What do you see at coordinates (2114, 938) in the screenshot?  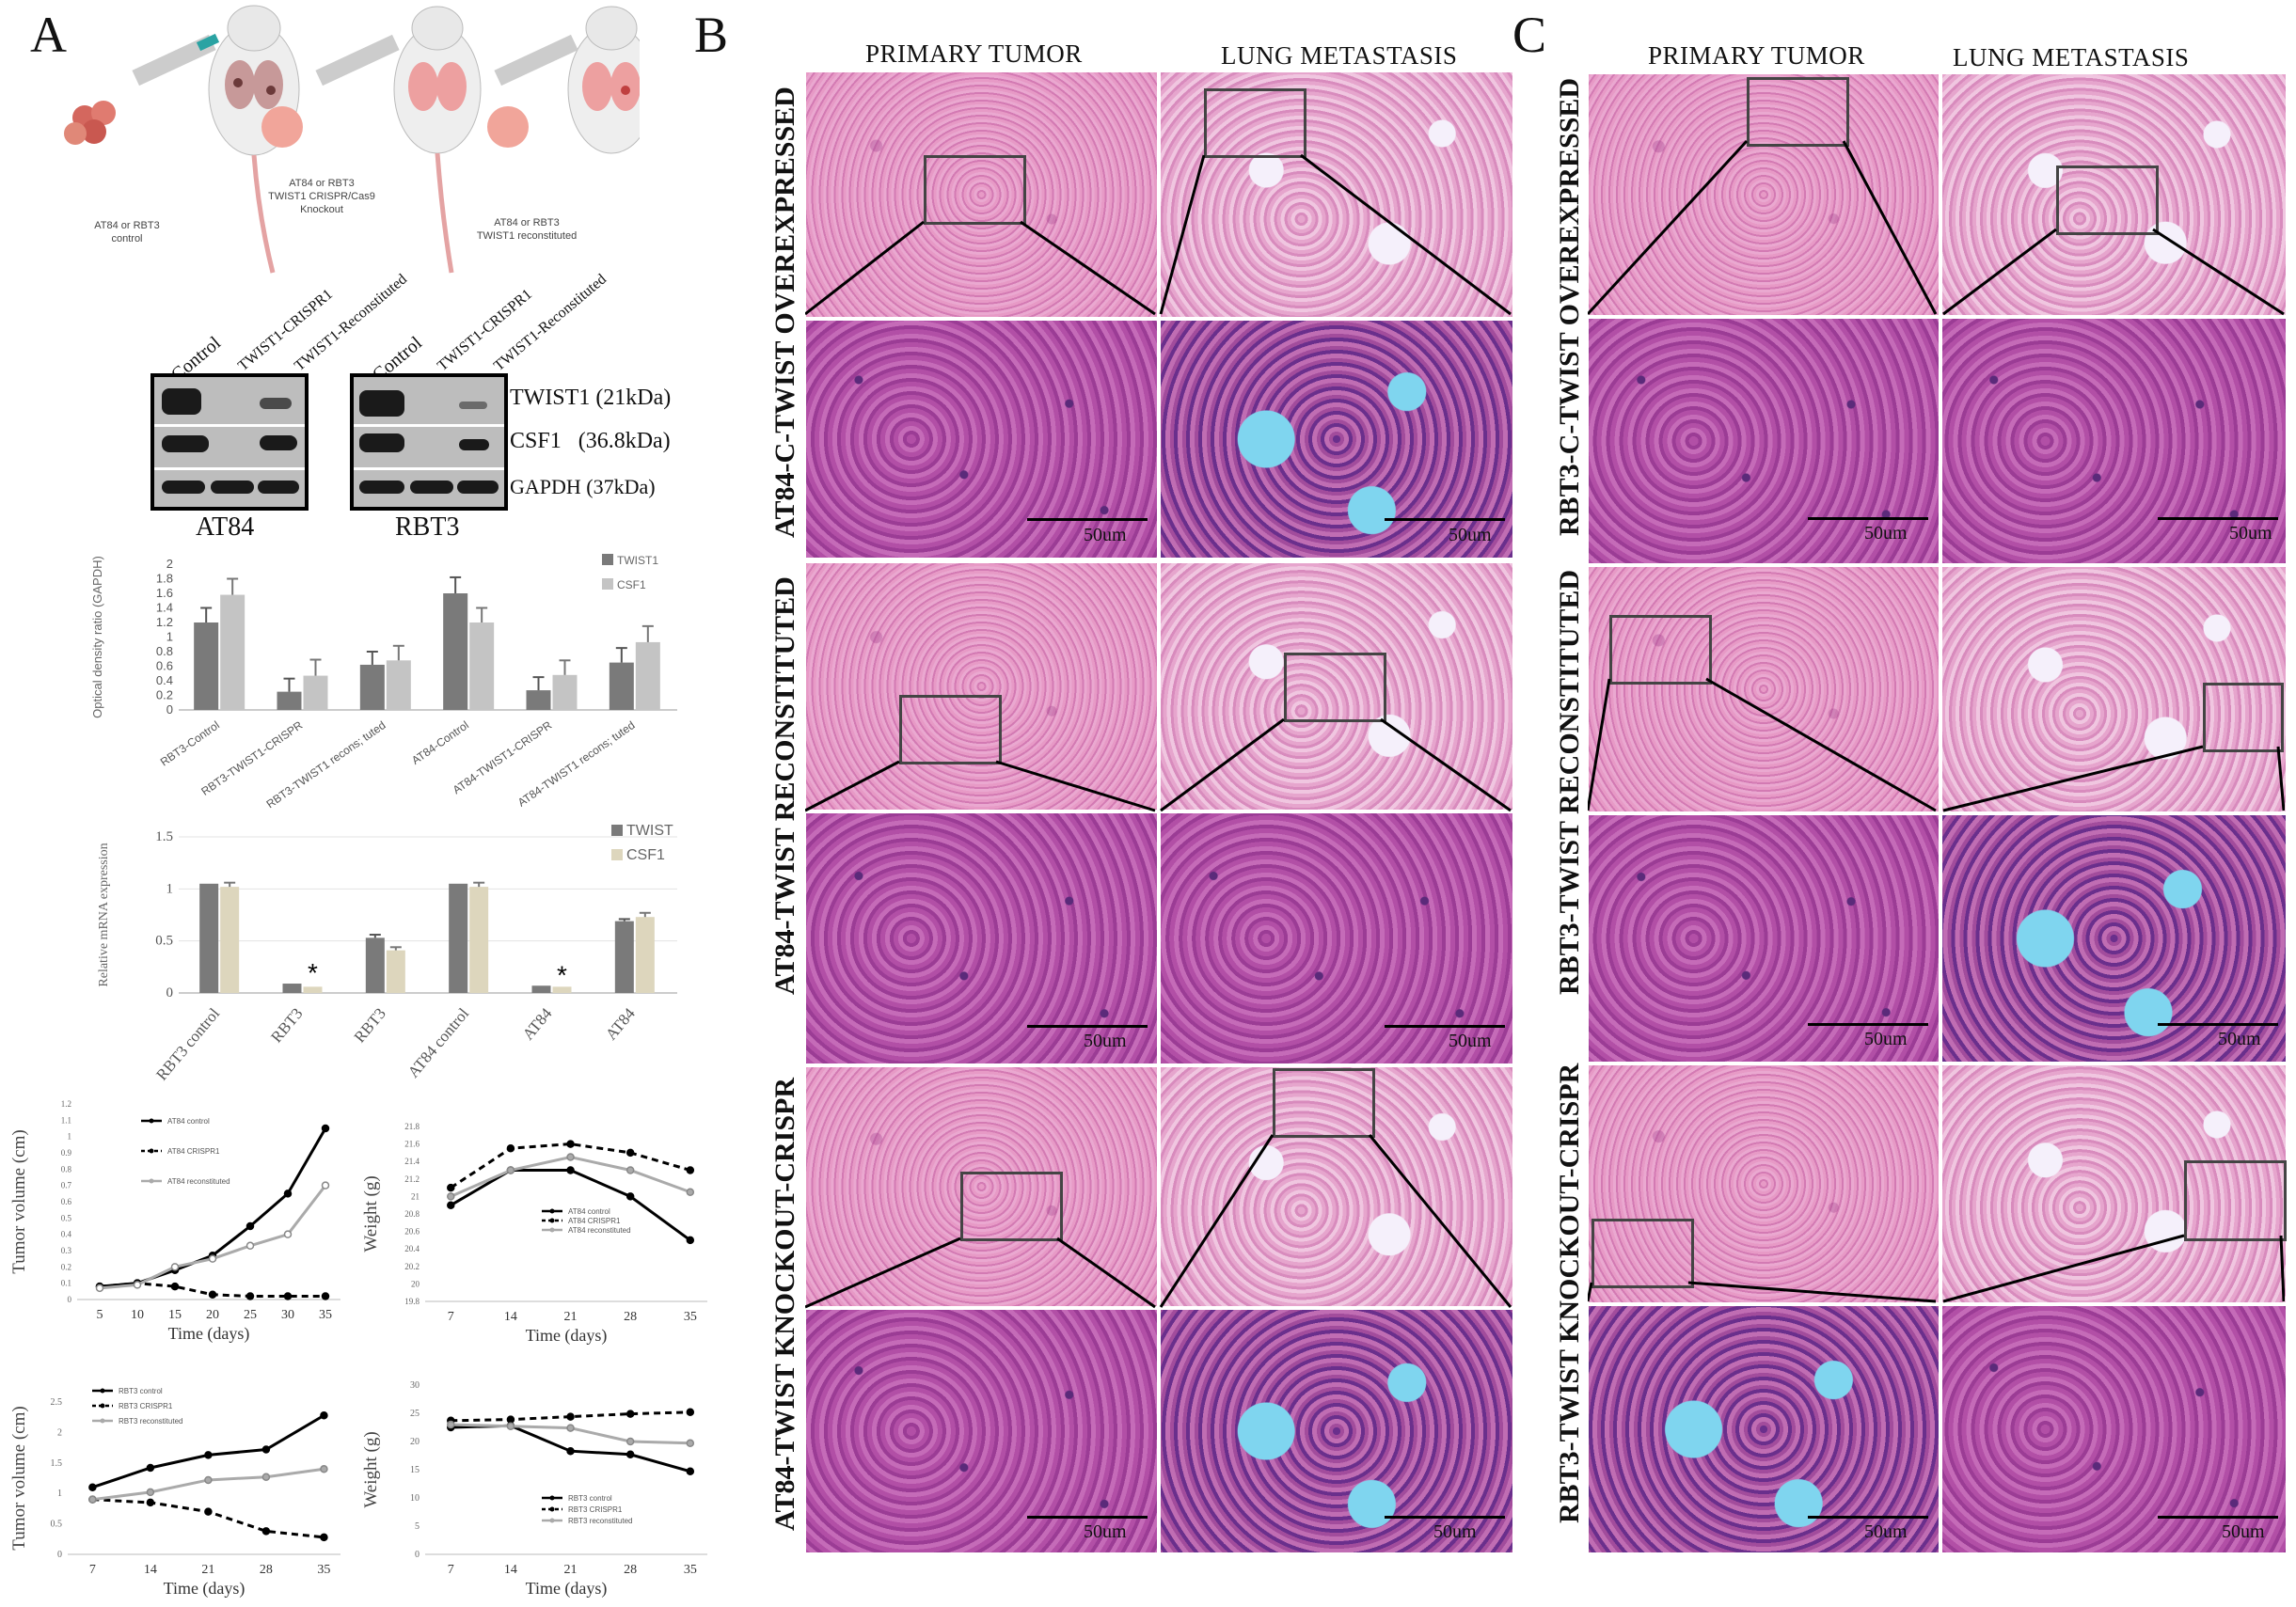 I see `histo-c2-lung-high` at bounding box center [2114, 938].